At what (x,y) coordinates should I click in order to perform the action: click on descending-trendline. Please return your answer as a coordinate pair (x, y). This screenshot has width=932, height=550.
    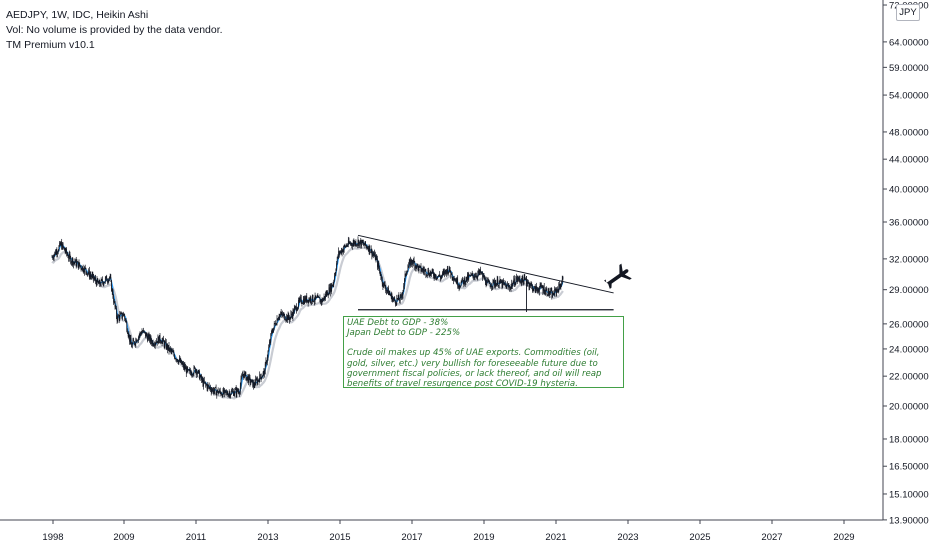
    Looking at the image, I should click on (485, 264).